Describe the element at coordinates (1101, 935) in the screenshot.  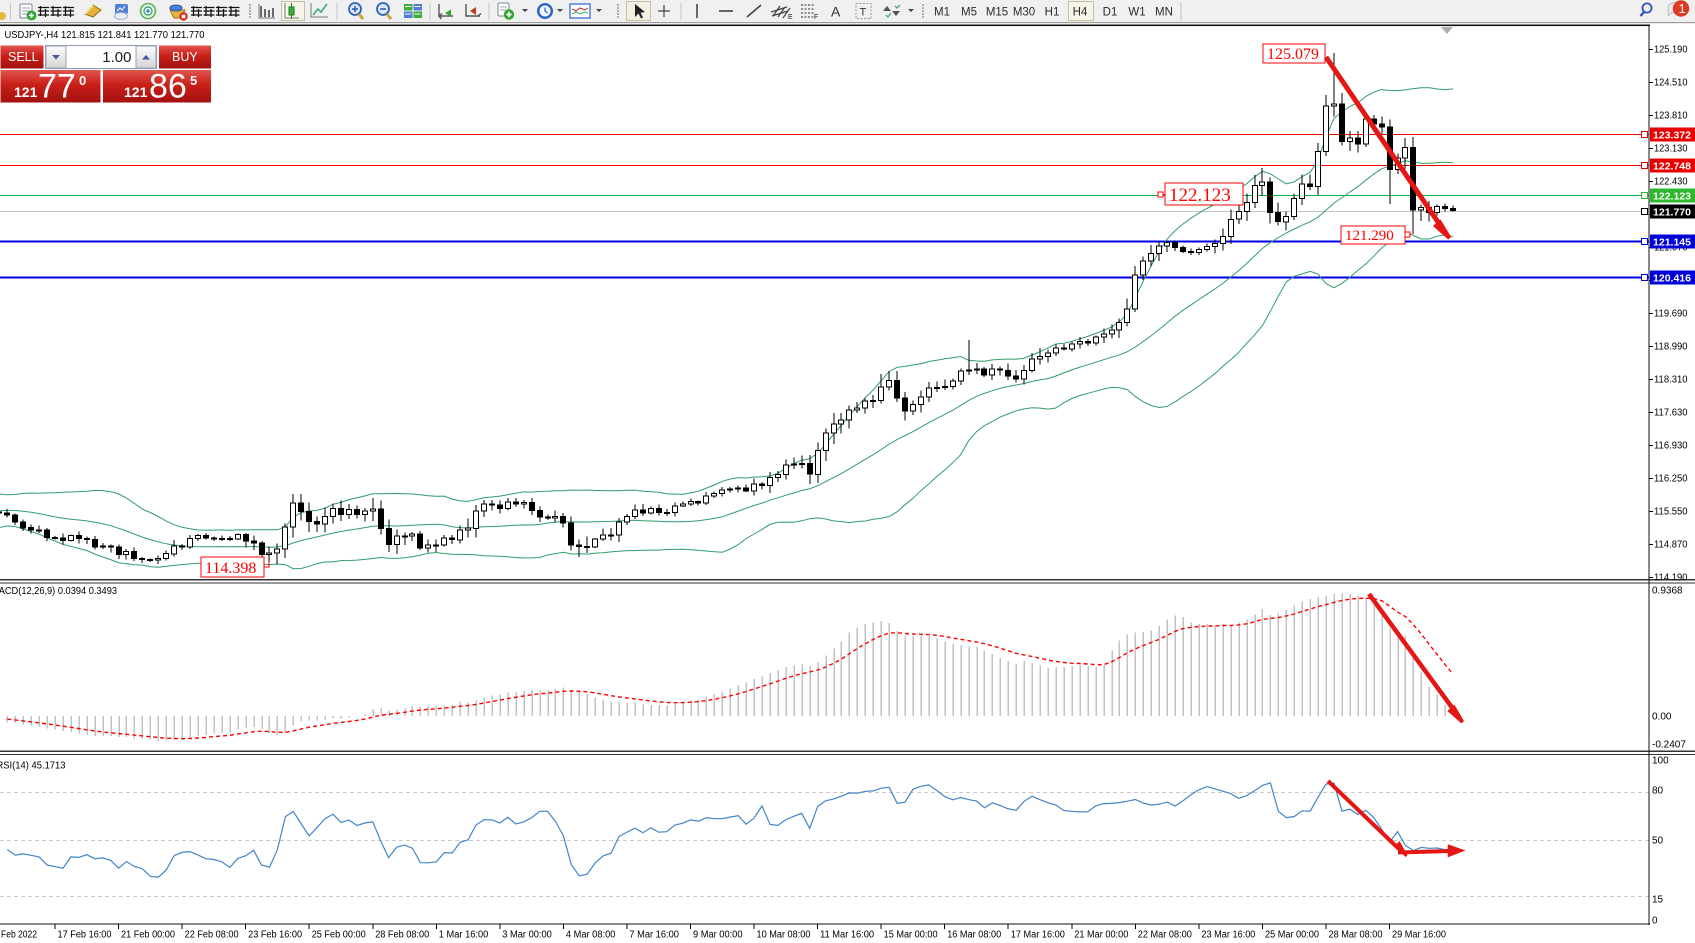
I see `svg-text: 21 Mar 00:00` at that location.